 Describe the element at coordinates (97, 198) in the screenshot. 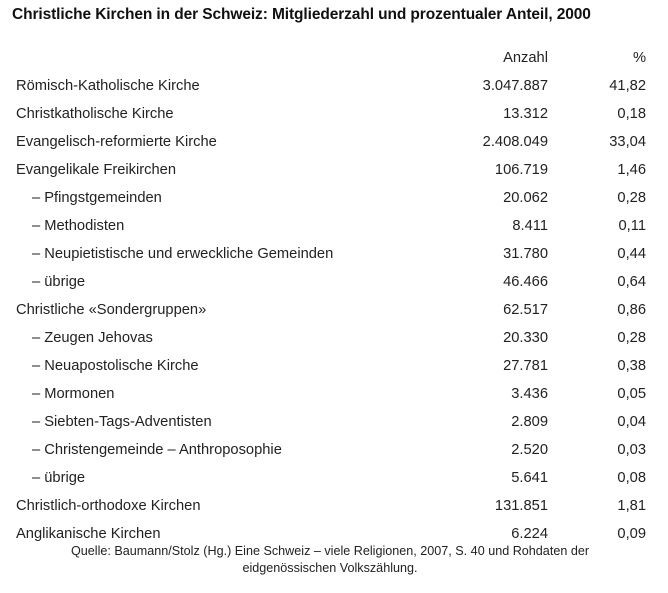

I see `row-label-sub: – Pfingstgemeinden` at that location.